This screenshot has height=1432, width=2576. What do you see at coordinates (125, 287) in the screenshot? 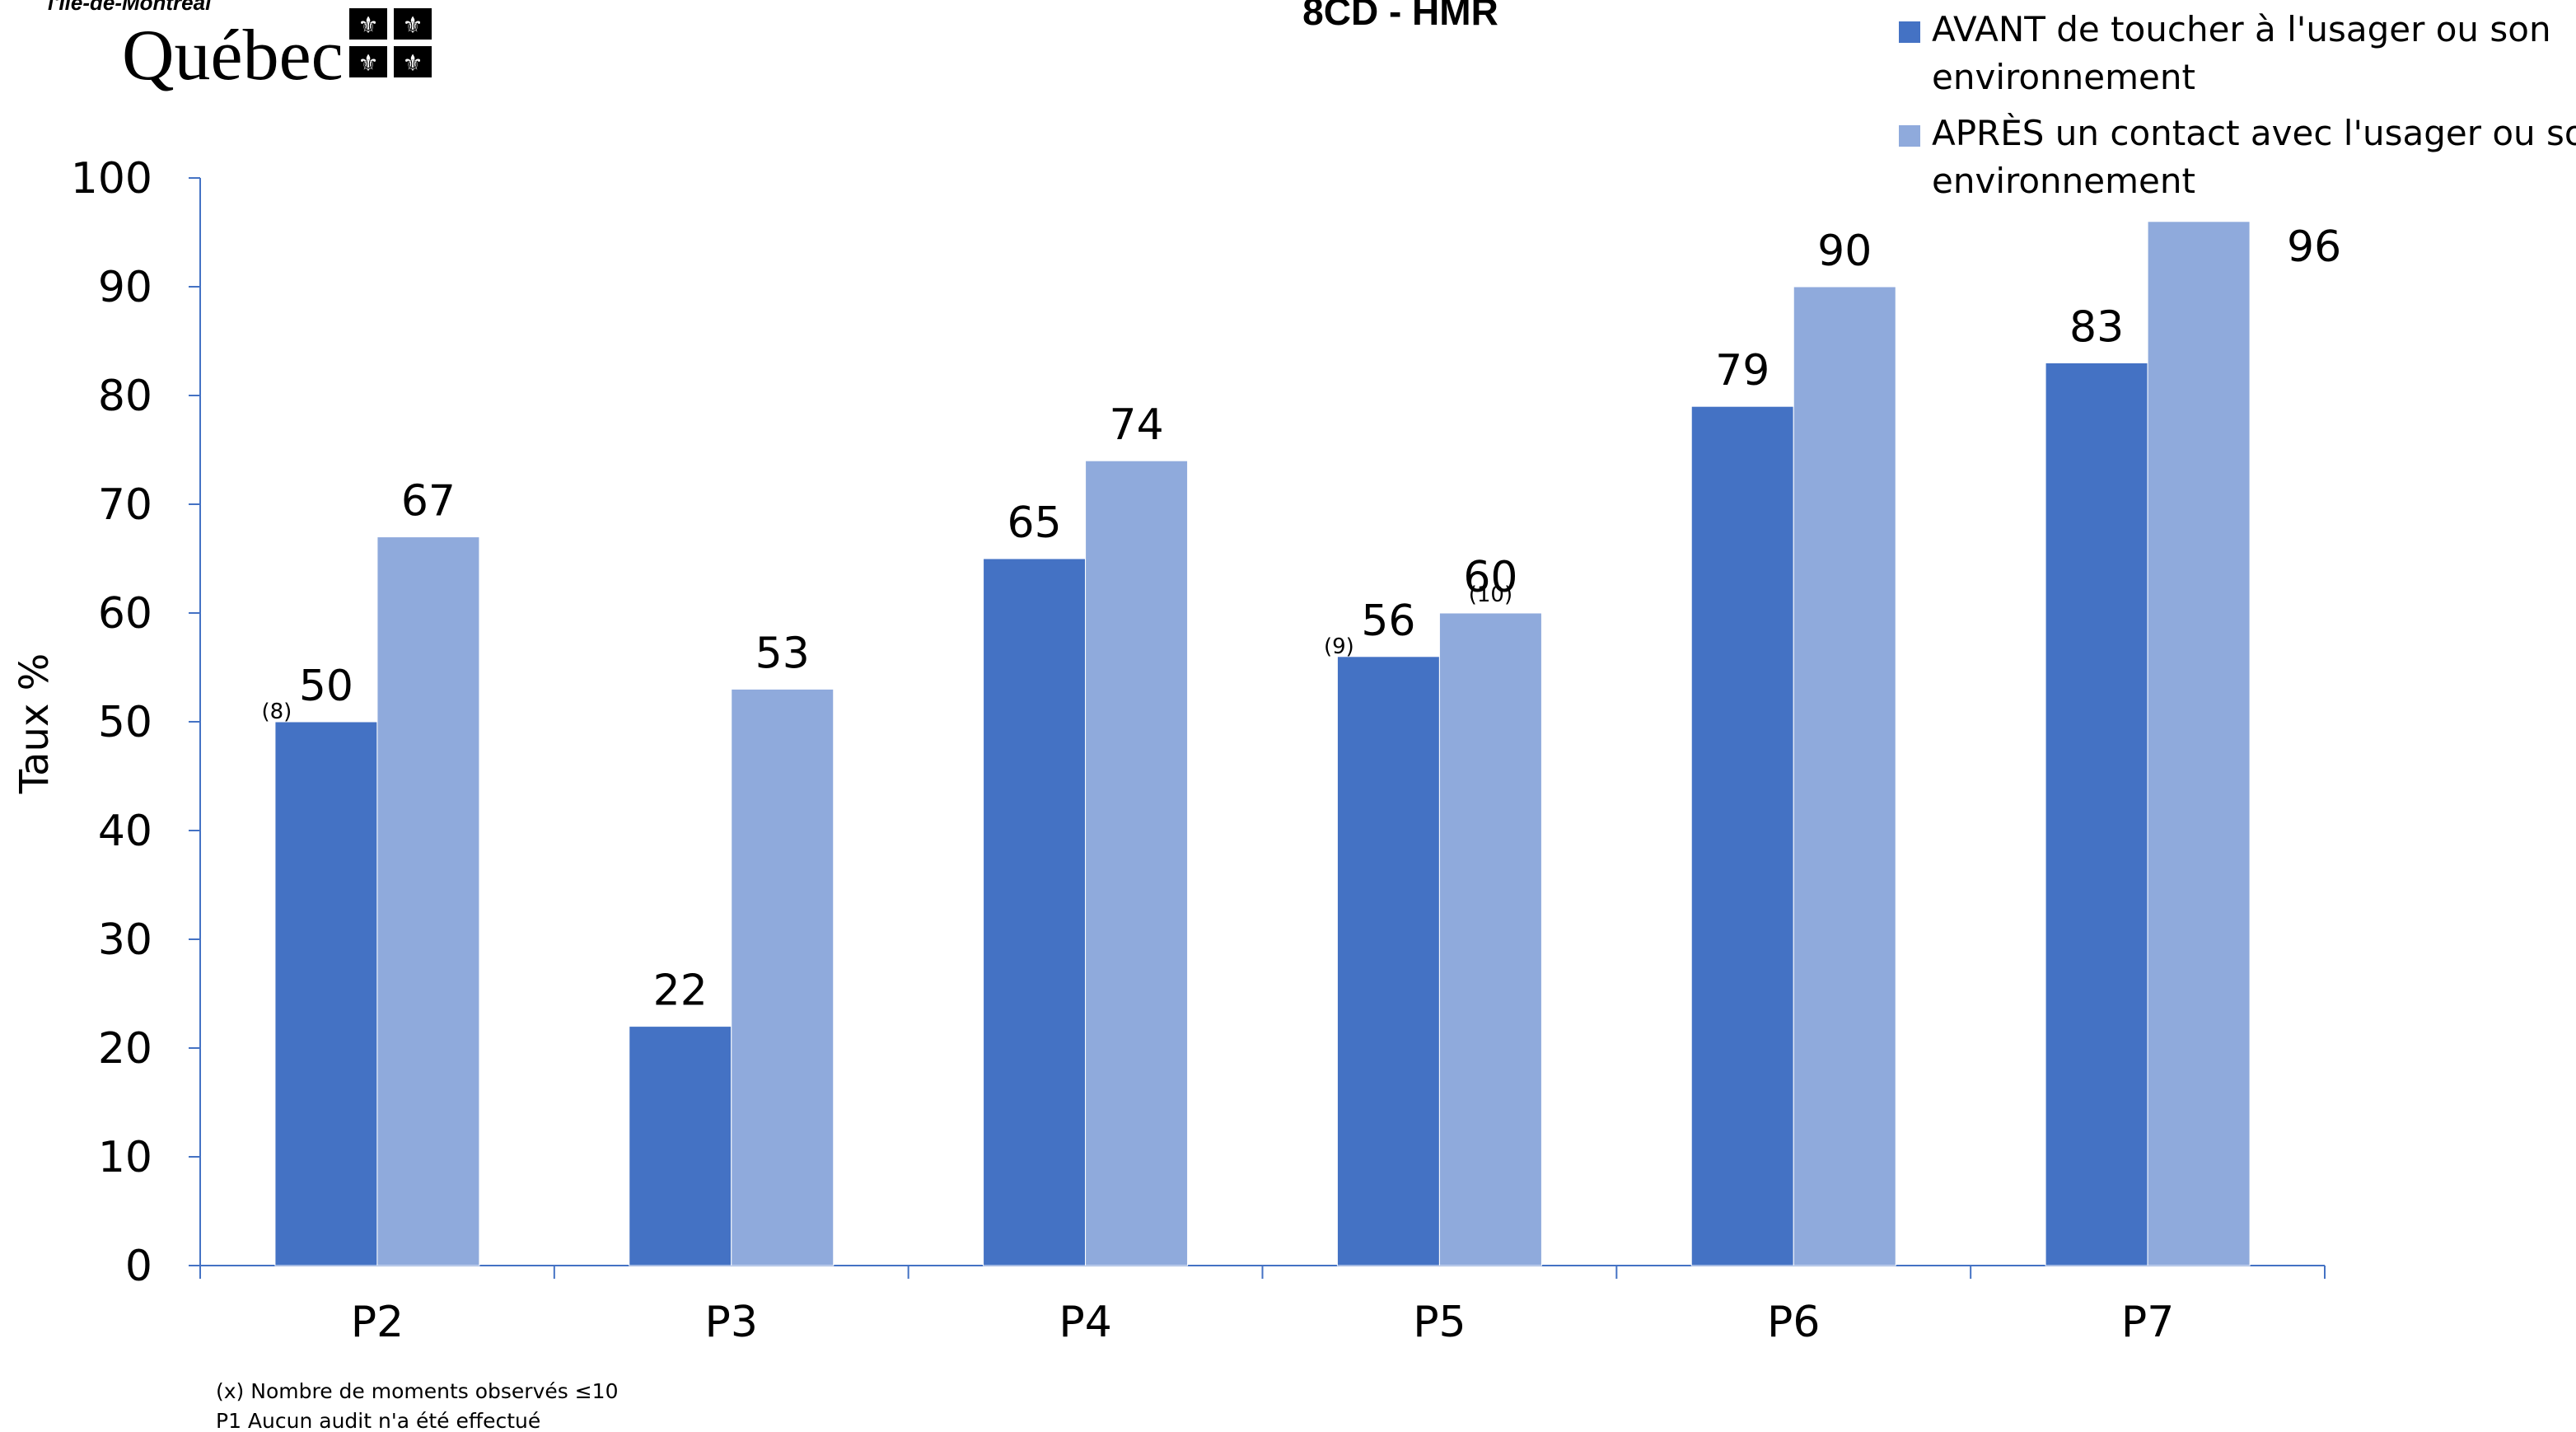
I see `y-tick-label: 90` at bounding box center [125, 287].